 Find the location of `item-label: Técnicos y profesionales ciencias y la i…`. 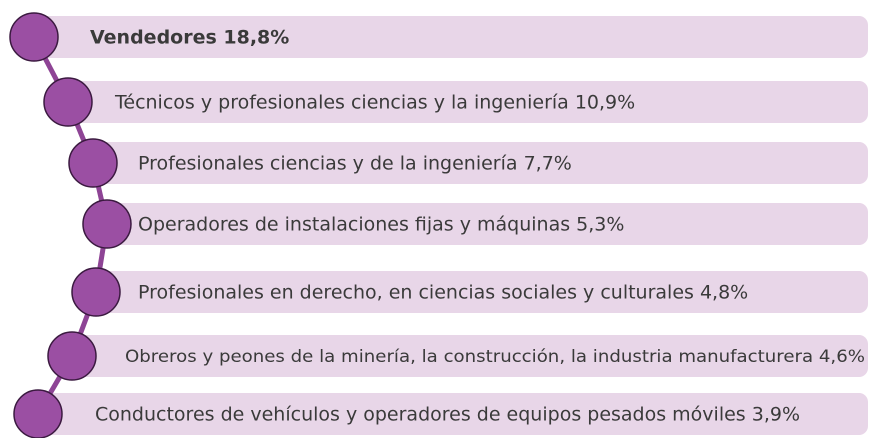

item-label: Técnicos y profesionales ciencias y la i… is located at coordinates (374, 103).